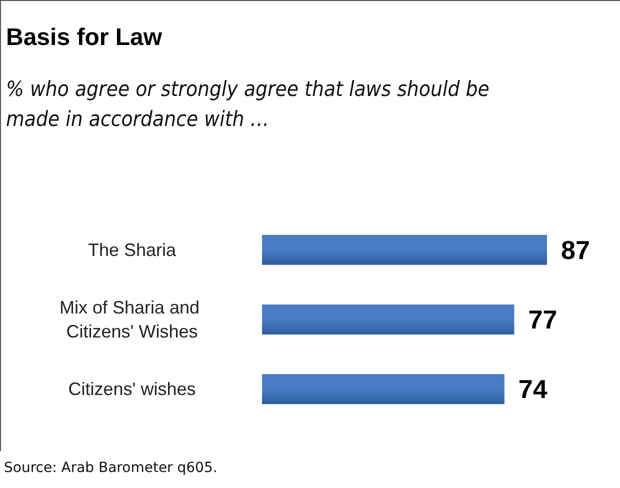 The width and height of the screenshot is (620, 488). I want to click on y-tick-label: Citizens' wishes, so click(132, 389).